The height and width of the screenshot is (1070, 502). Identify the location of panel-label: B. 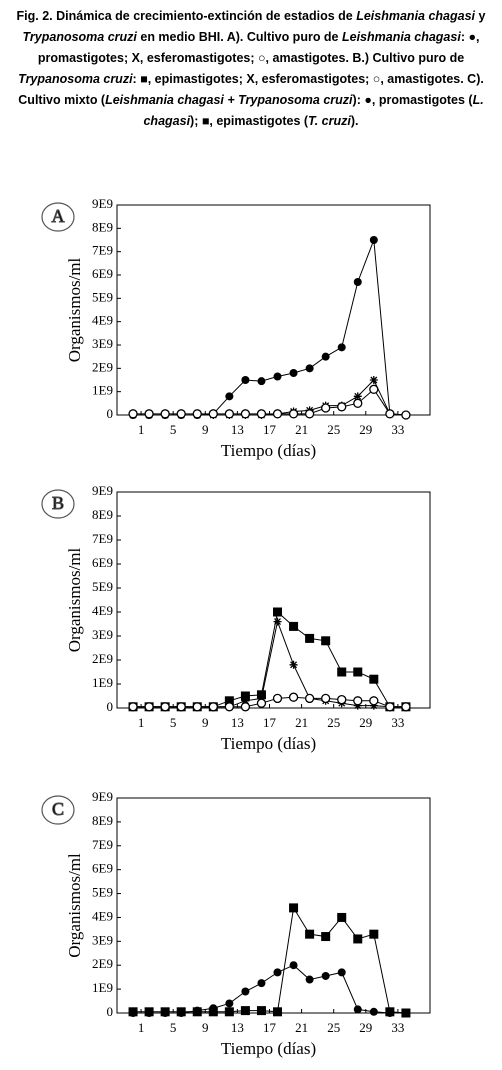
(58, 503).